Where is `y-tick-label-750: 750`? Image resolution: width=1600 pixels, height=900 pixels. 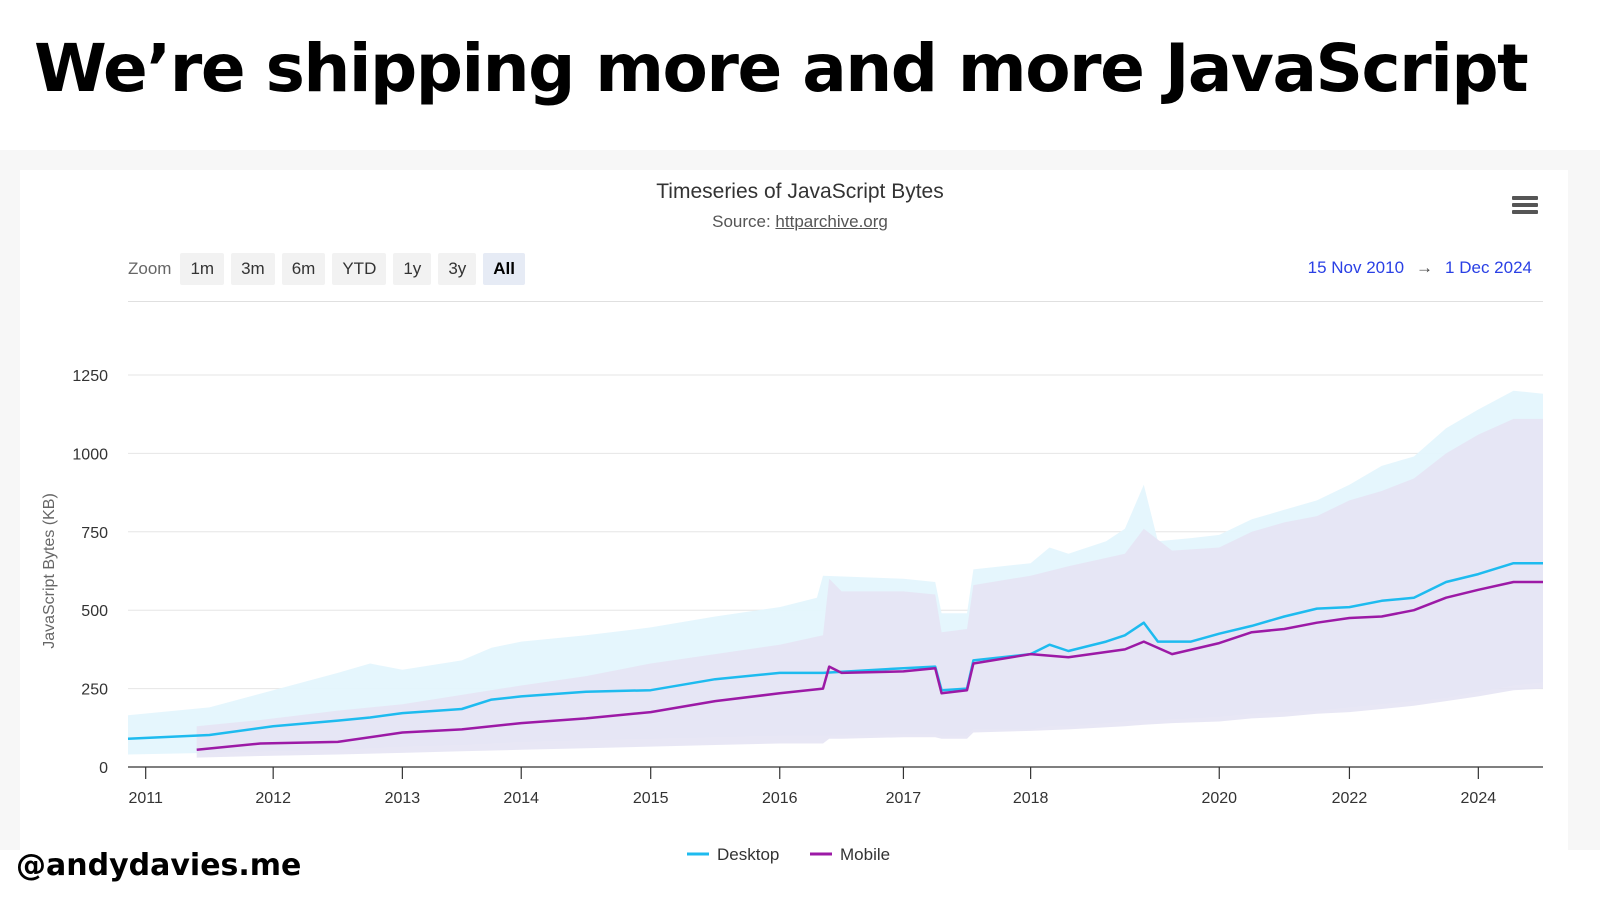 y-tick-label-750: 750 is located at coordinates (94, 533).